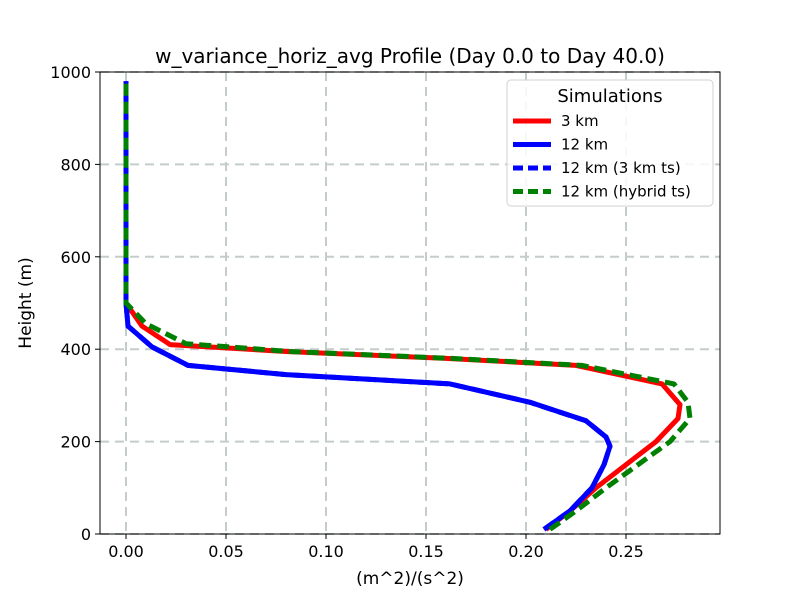  What do you see at coordinates (621, 168) in the screenshot?
I see `legend-label: 12 km (3 km ts)` at bounding box center [621, 168].